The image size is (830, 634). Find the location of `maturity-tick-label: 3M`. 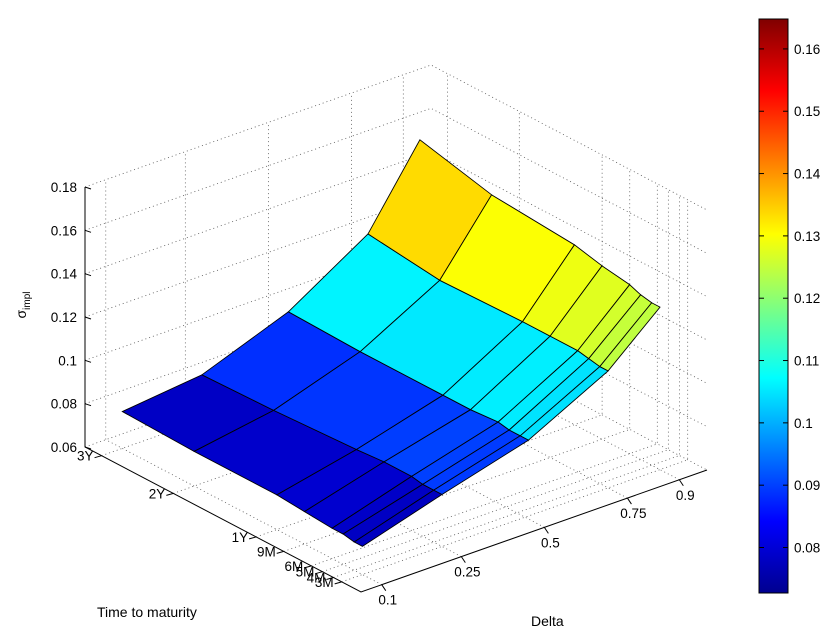

maturity-tick-label: 3M is located at coordinates (324, 582).